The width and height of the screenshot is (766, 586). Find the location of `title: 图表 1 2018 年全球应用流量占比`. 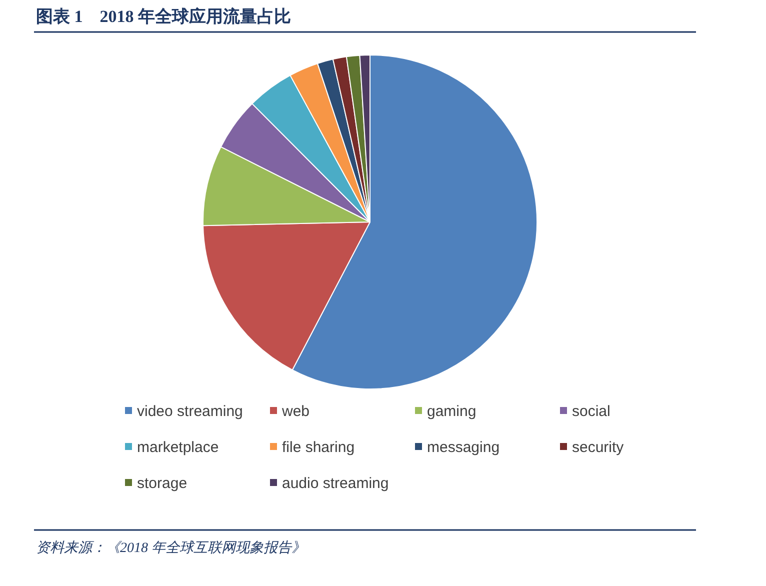

title: 图表 1 2018 年全球应用流量占比 is located at coordinates (163, 16).